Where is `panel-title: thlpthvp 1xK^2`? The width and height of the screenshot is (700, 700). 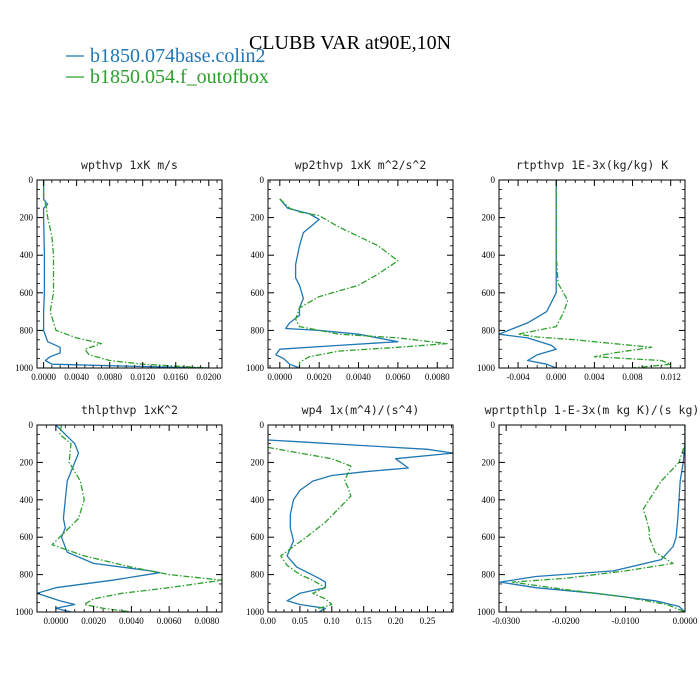
panel-title: thlpthvp 1xK^2 is located at coordinates (129, 410).